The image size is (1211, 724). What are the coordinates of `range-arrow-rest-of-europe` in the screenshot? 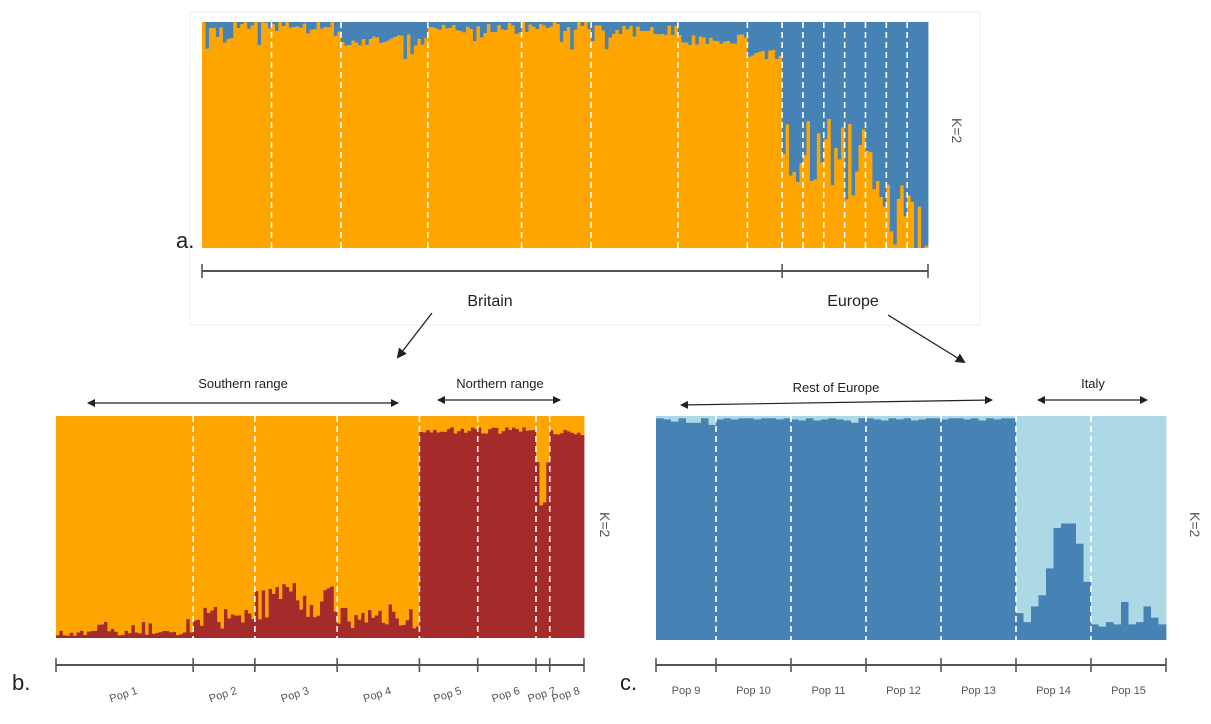 It's located at (836, 402).